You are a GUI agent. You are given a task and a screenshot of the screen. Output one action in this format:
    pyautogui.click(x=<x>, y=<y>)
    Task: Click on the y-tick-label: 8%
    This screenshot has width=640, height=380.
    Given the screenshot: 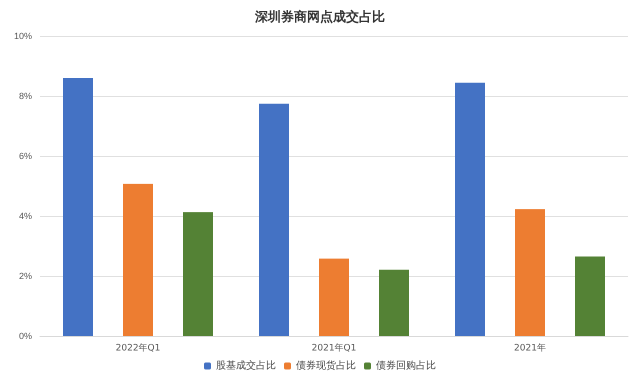 What is the action you would take?
    pyautogui.click(x=25, y=96)
    